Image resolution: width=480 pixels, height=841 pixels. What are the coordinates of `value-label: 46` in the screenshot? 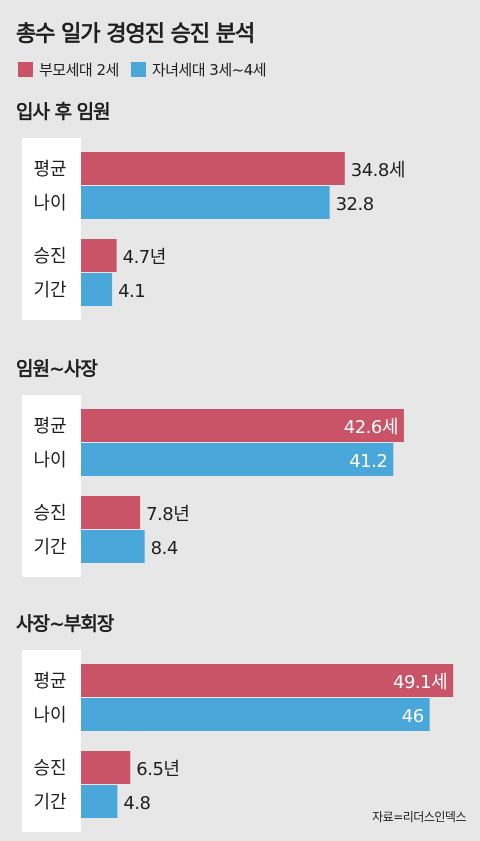 It's located at (413, 716).